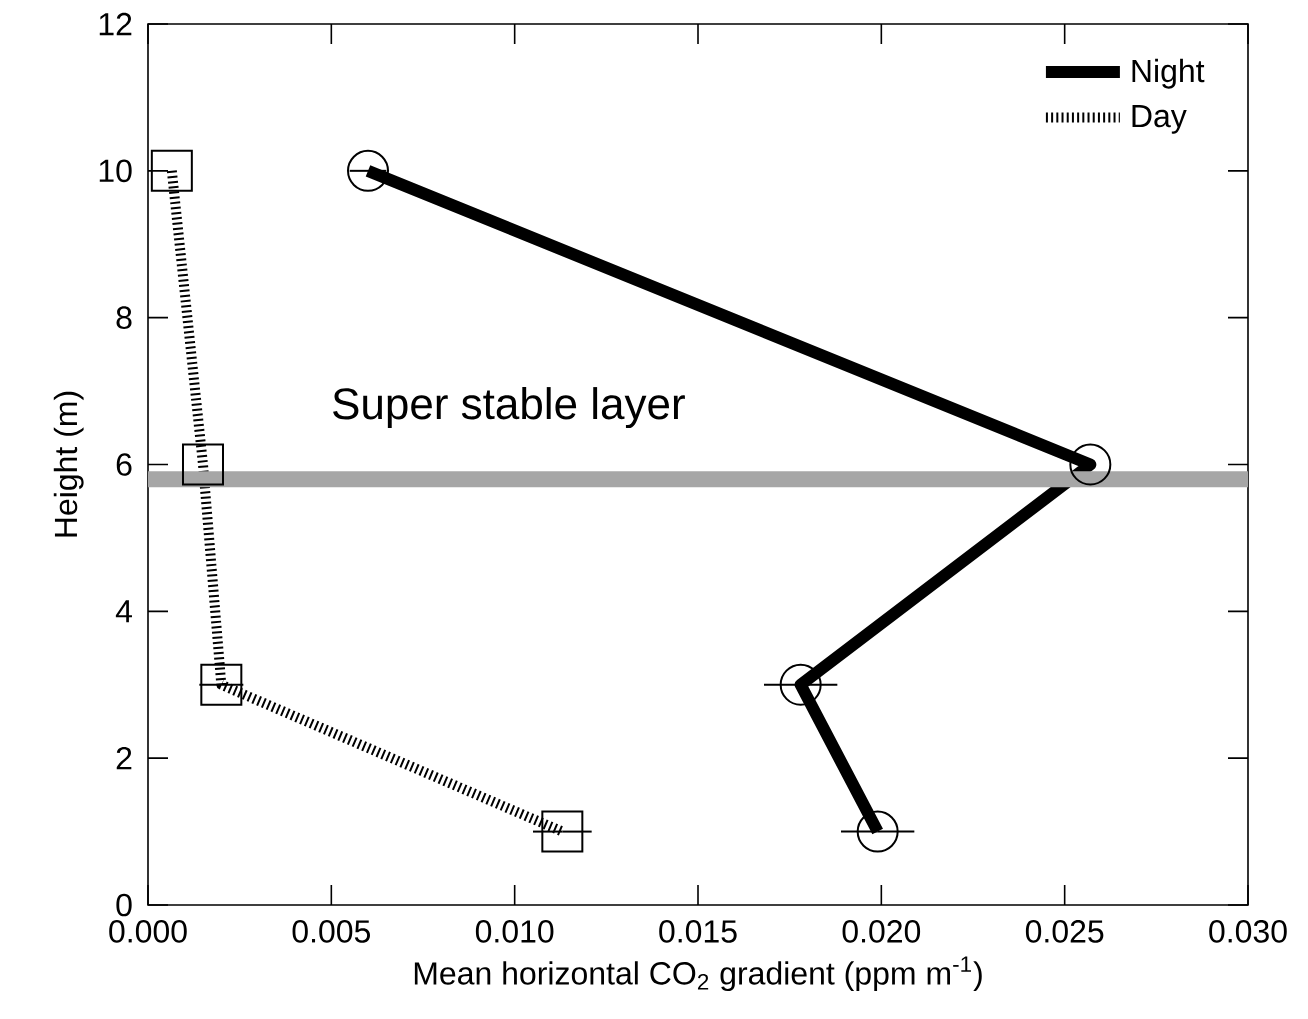 The height and width of the screenshot is (1019, 1308). I want to click on x-tick-label: 0.025, so click(1064, 931).